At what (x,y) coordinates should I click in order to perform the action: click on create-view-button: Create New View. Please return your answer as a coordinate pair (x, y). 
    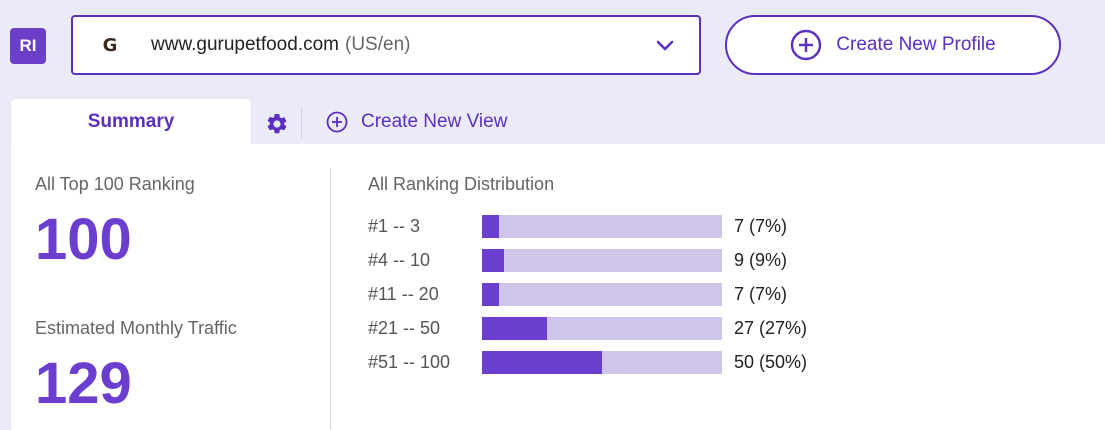
    Looking at the image, I should click on (416, 122).